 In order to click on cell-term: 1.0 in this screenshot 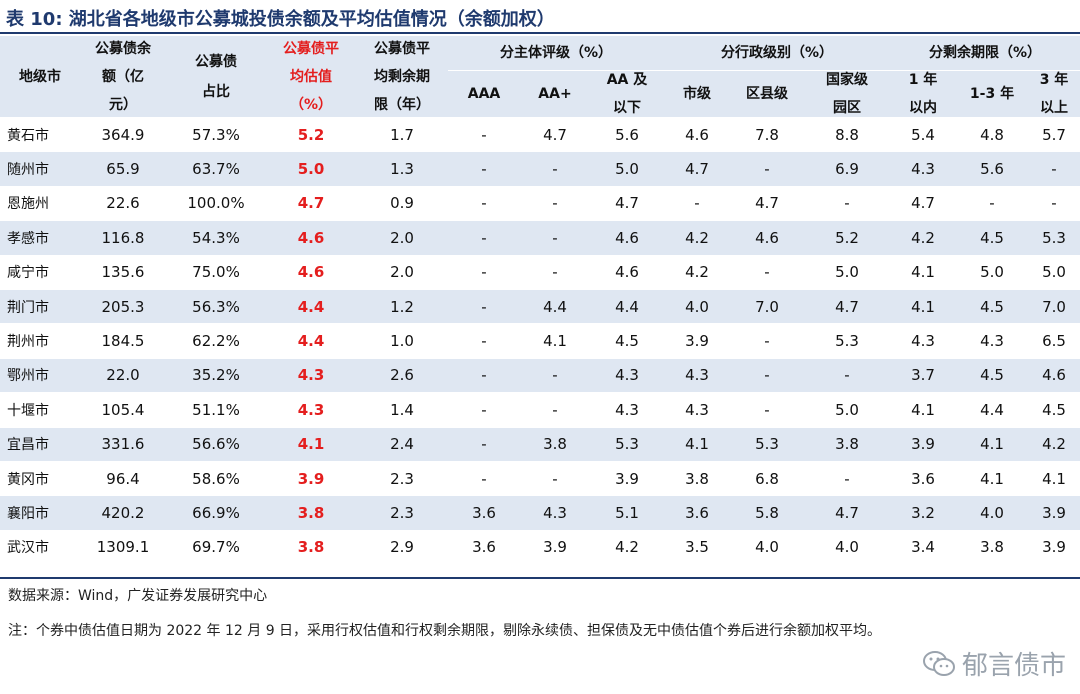, I will do `click(402, 341)`.